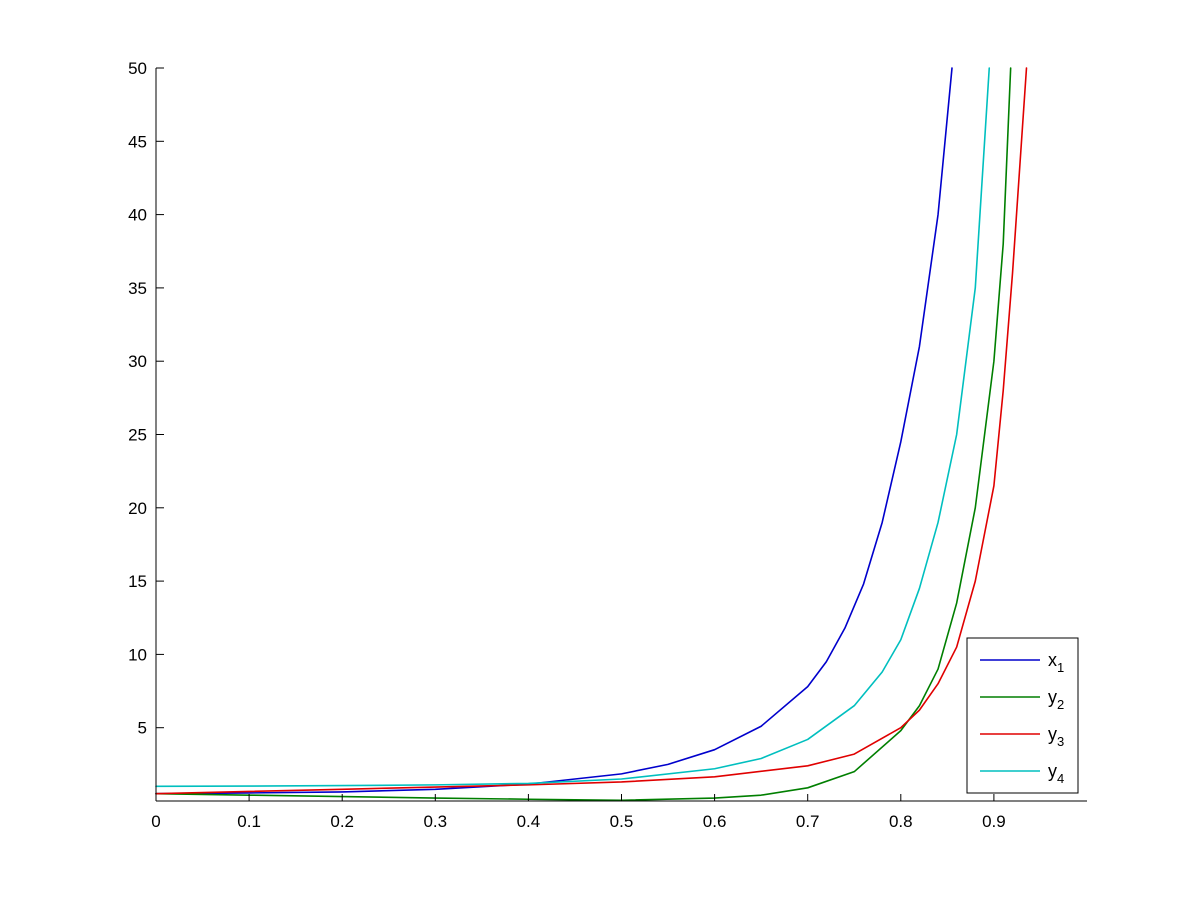 The image size is (1201, 901). Describe the element at coordinates (137, 435) in the screenshot. I see `y-tick-label: 25` at that location.